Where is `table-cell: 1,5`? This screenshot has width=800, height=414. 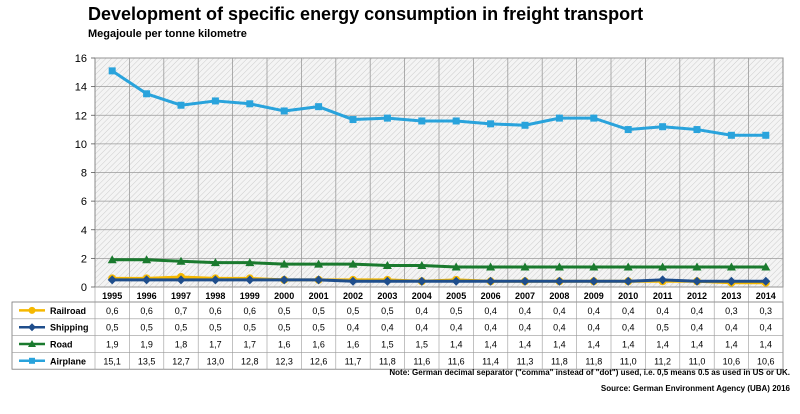
table-cell: 1,5 is located at coordinates (422, 345).